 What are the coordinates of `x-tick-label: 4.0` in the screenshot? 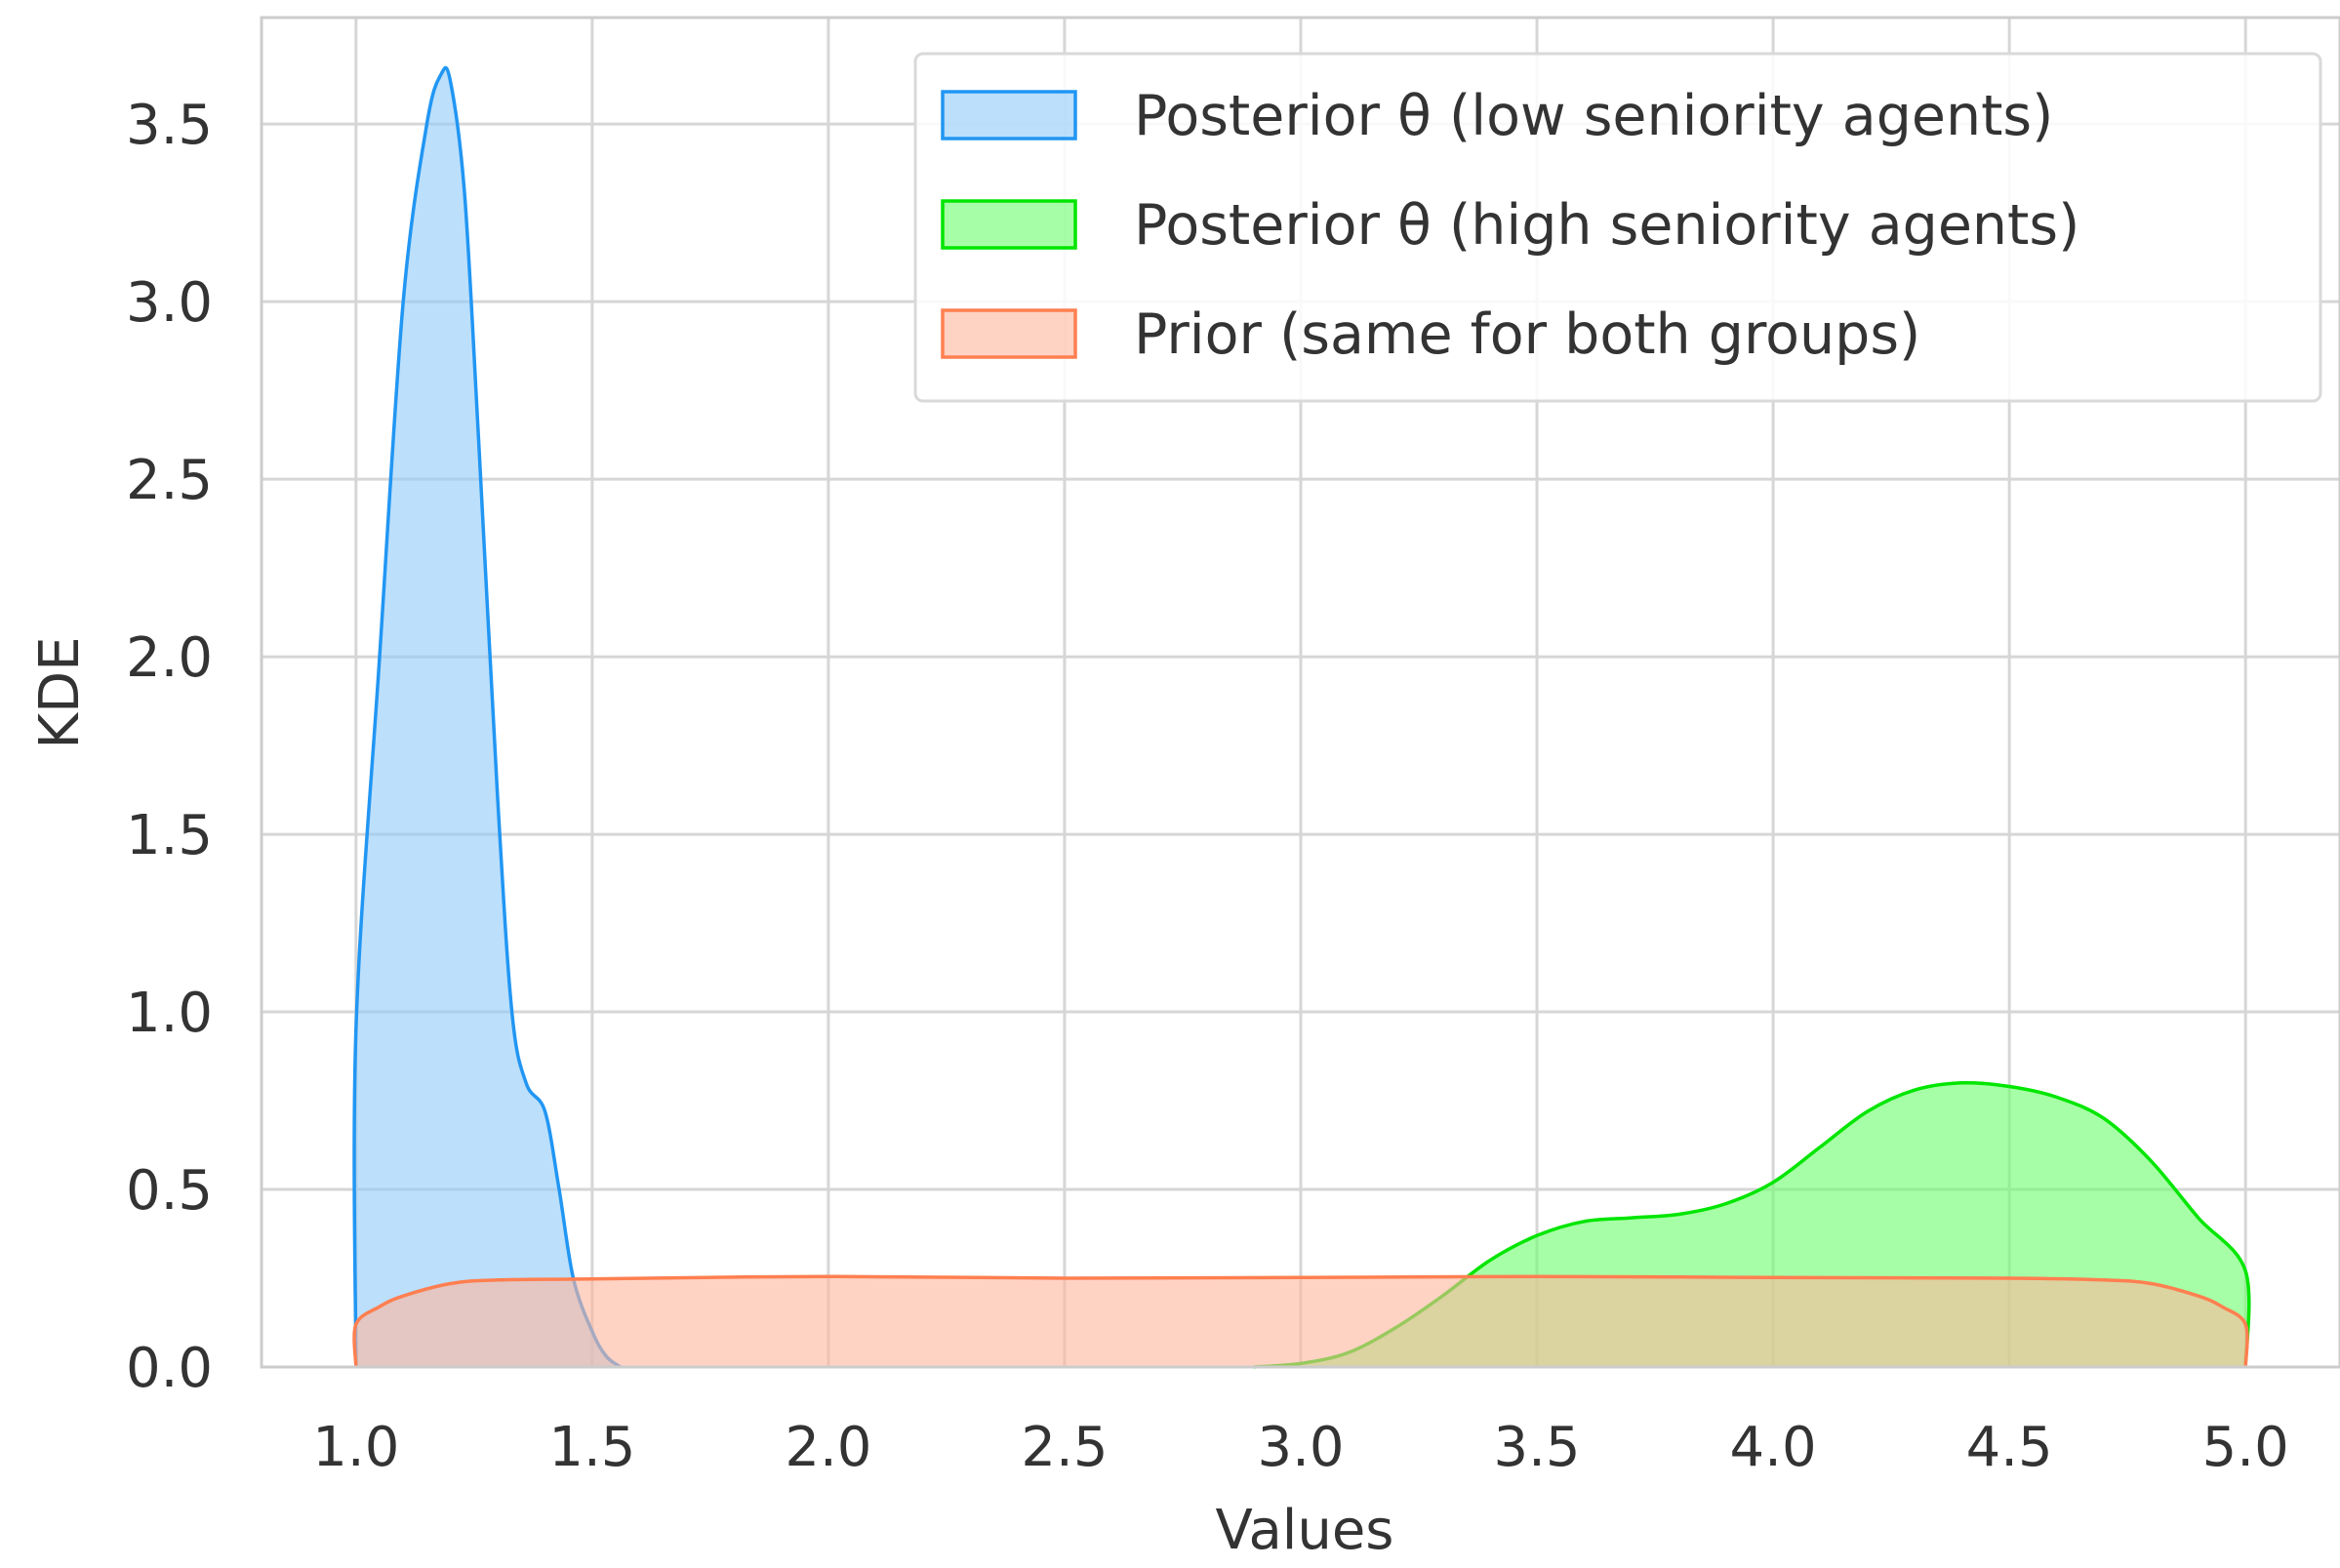 It's located at (1773, 1447).